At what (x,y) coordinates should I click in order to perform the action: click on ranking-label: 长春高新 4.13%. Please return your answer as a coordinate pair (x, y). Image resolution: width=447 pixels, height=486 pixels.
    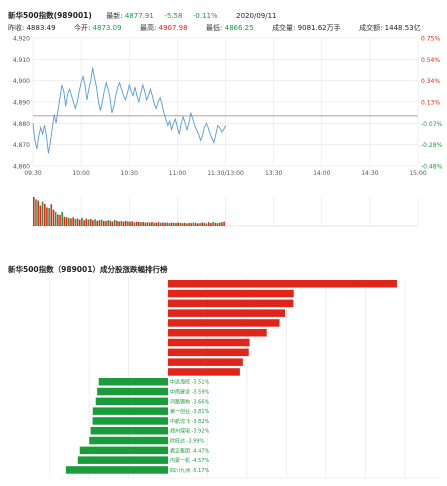
    Looking at the image, I should click on (229, 343).